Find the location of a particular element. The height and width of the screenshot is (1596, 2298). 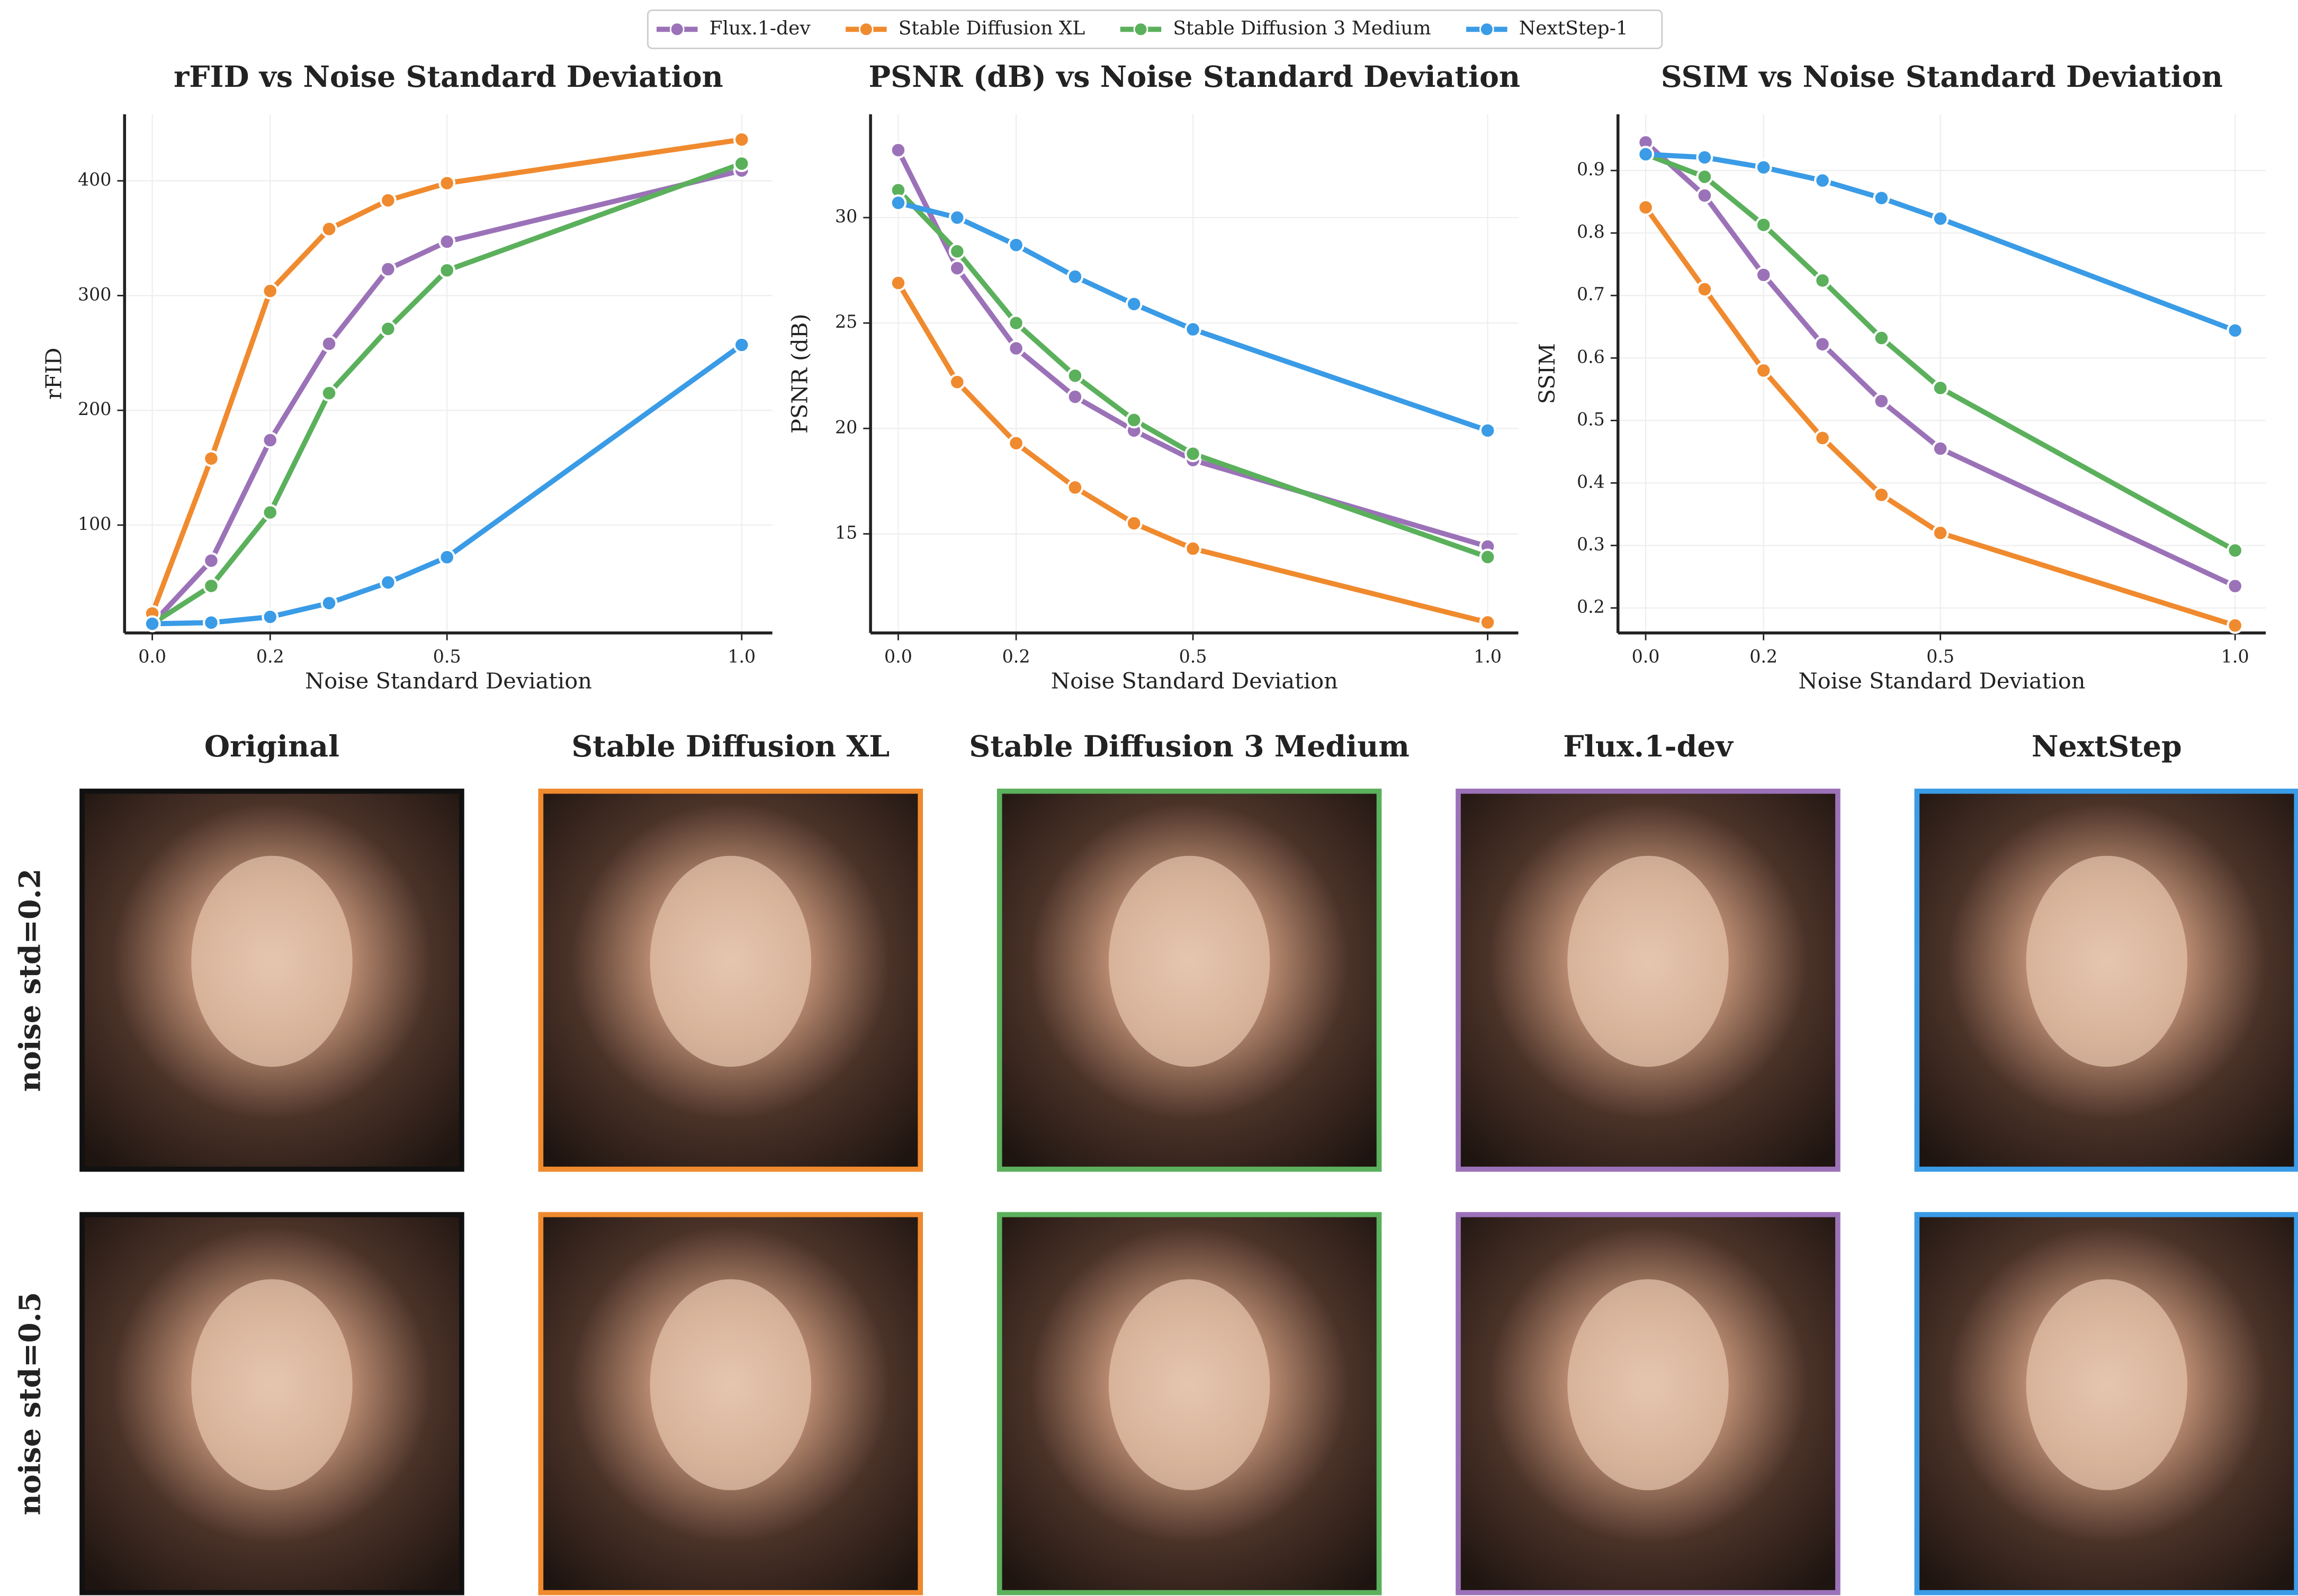

y-tick-label: 0.9 is located at coordinates (1591, 169).